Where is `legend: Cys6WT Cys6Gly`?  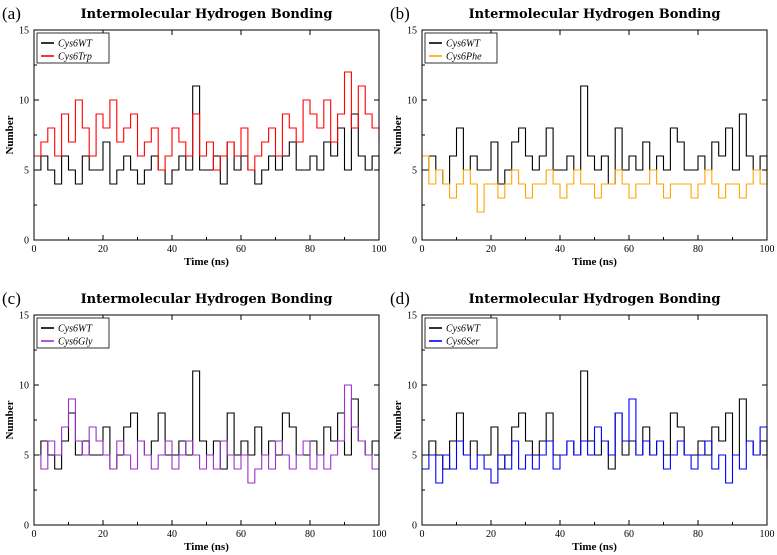
legend: Cys6WT Cys6Gly is located at coordinates (73, 333).